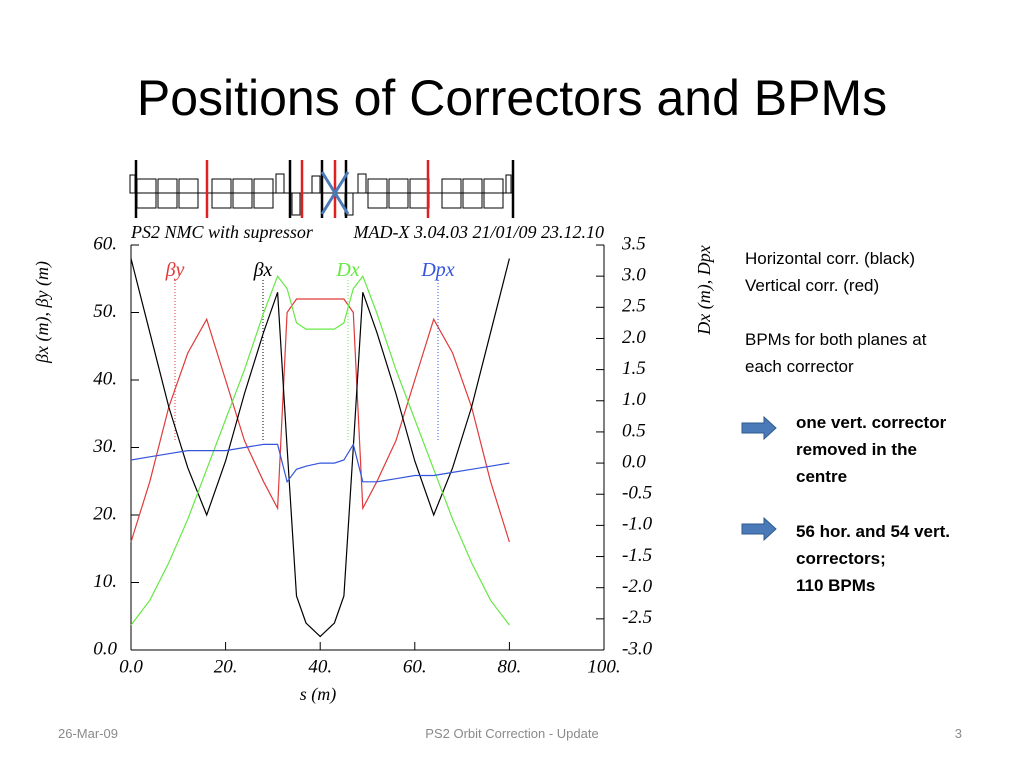 Image resolution: width=1024 pixels, height=768 pixels. Describe the element at coordinates (835, 585) in the screenshot. I see `bullet-line: 110 BPMs` at that location.